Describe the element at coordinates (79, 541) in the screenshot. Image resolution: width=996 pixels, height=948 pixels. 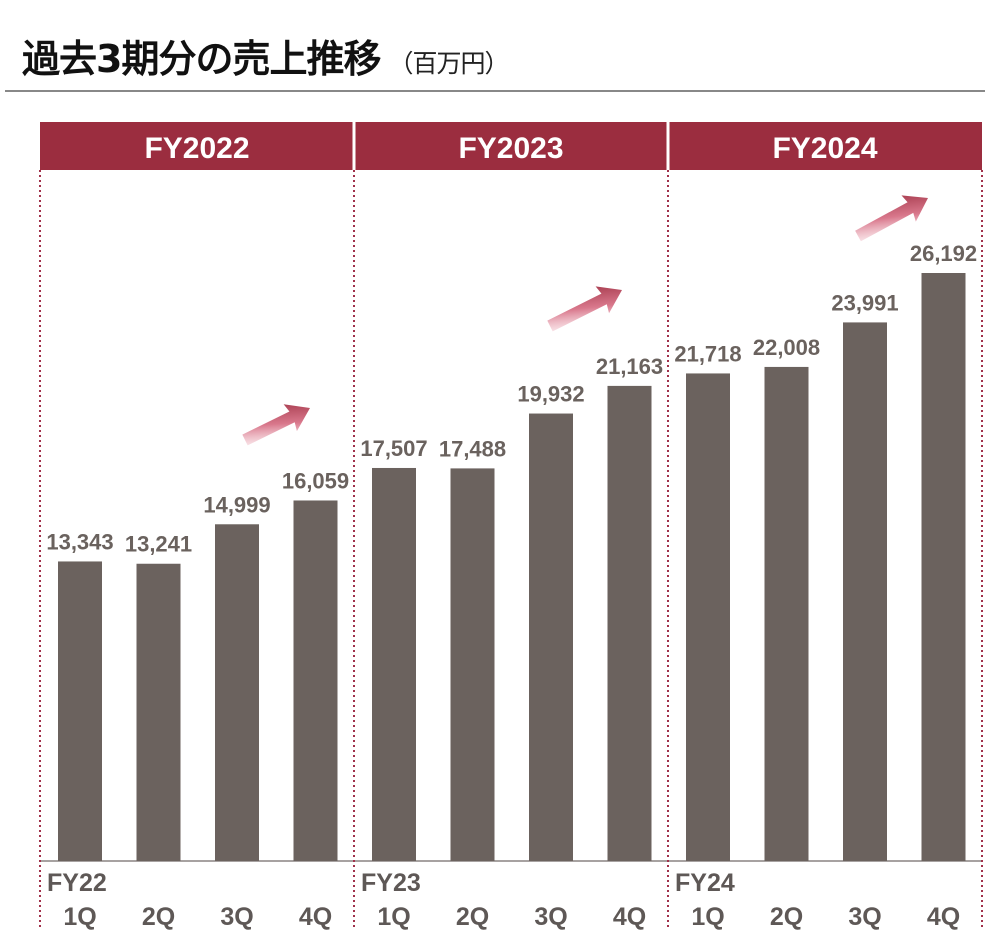
I see `data-label: 13,343` at that location.